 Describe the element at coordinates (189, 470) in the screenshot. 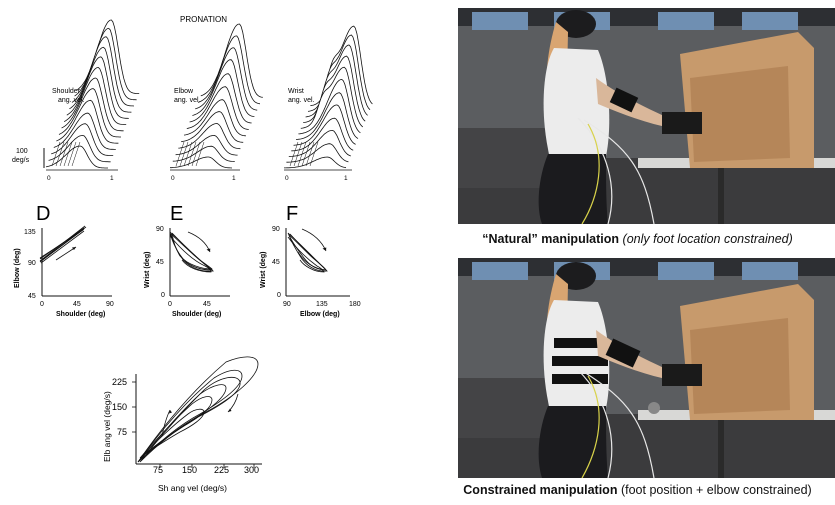

I see `velocity-xtick-1: 150` at that location.